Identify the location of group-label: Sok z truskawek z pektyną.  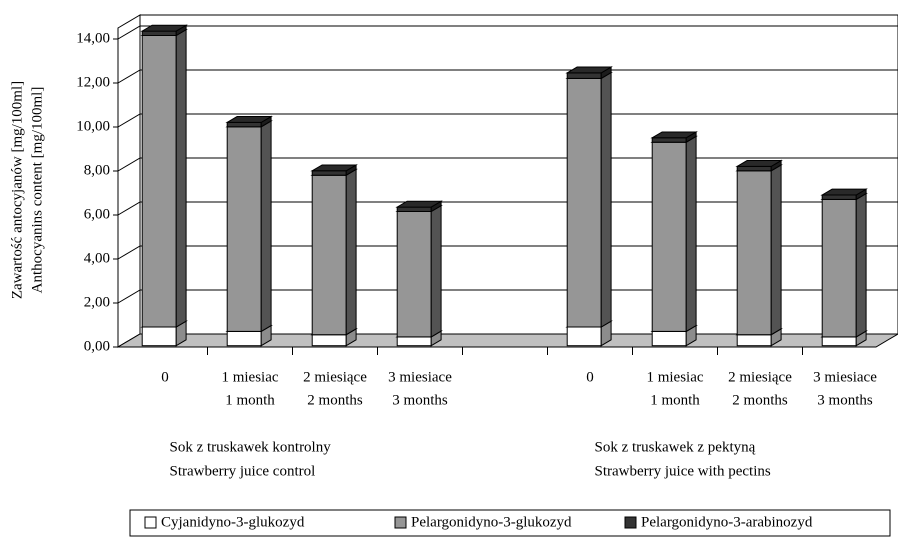
(675, 447).